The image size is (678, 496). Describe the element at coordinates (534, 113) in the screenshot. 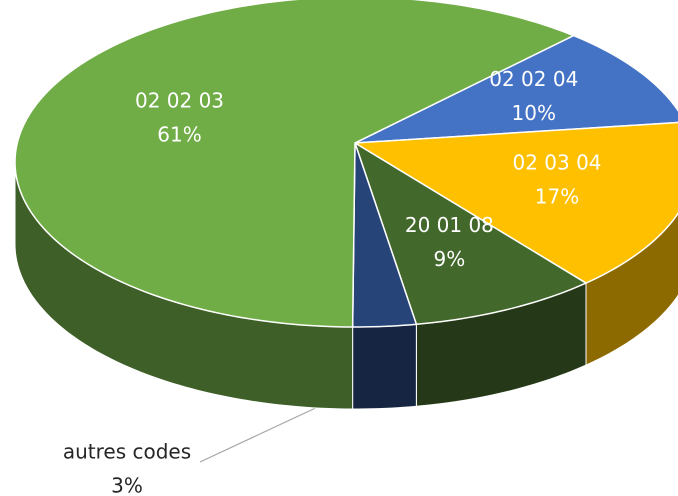

I see `slice-value-label: 10%` at that location.